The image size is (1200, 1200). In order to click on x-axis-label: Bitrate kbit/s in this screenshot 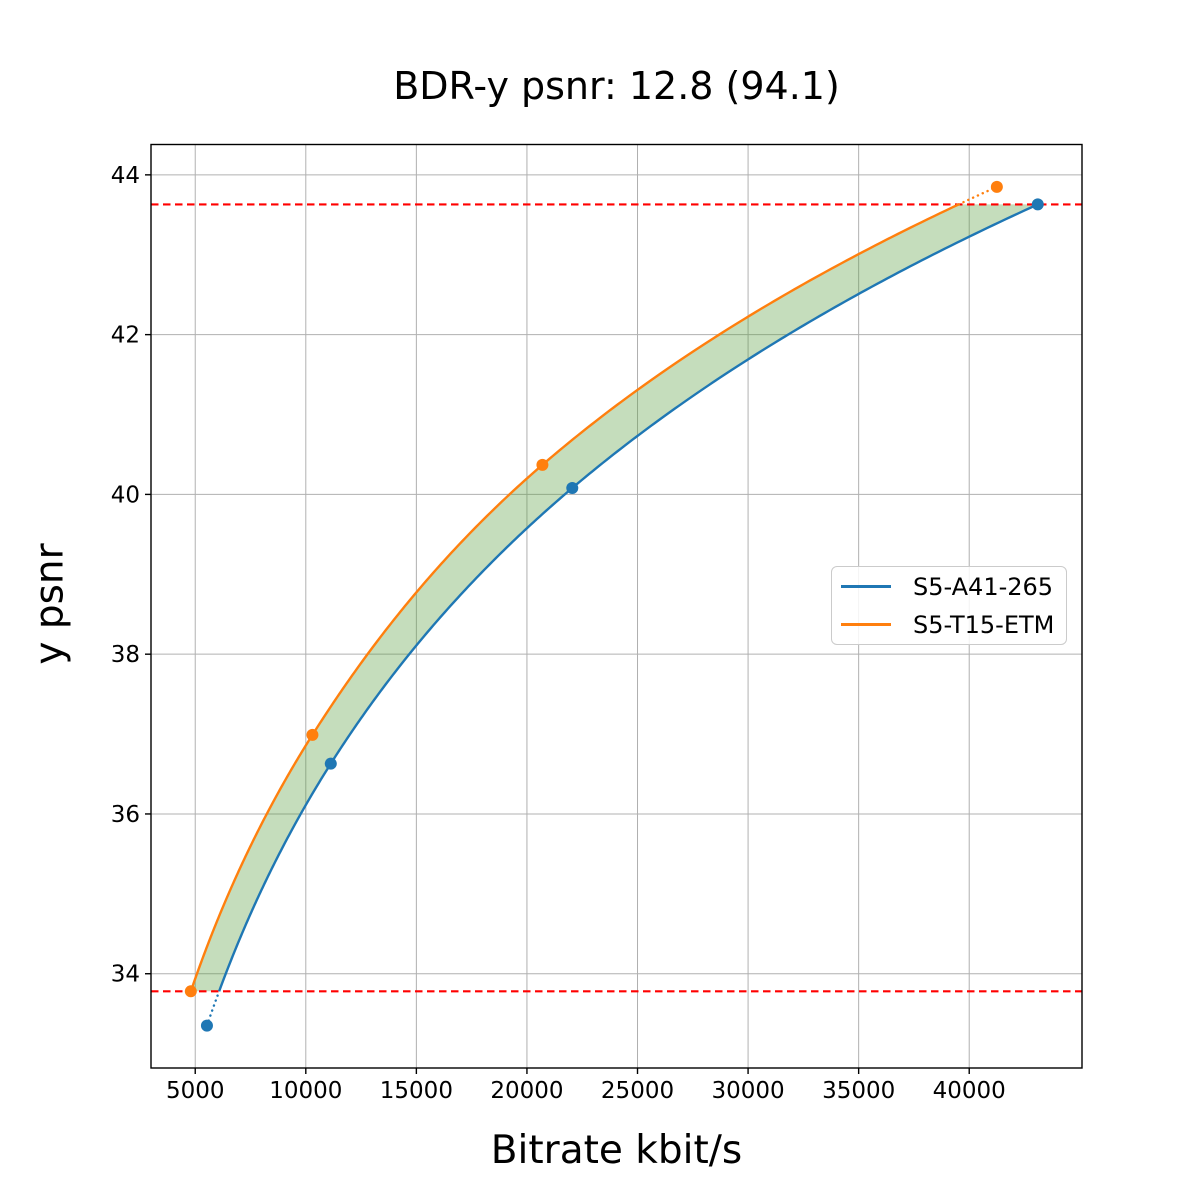, I will do `click(616, 1150)`.